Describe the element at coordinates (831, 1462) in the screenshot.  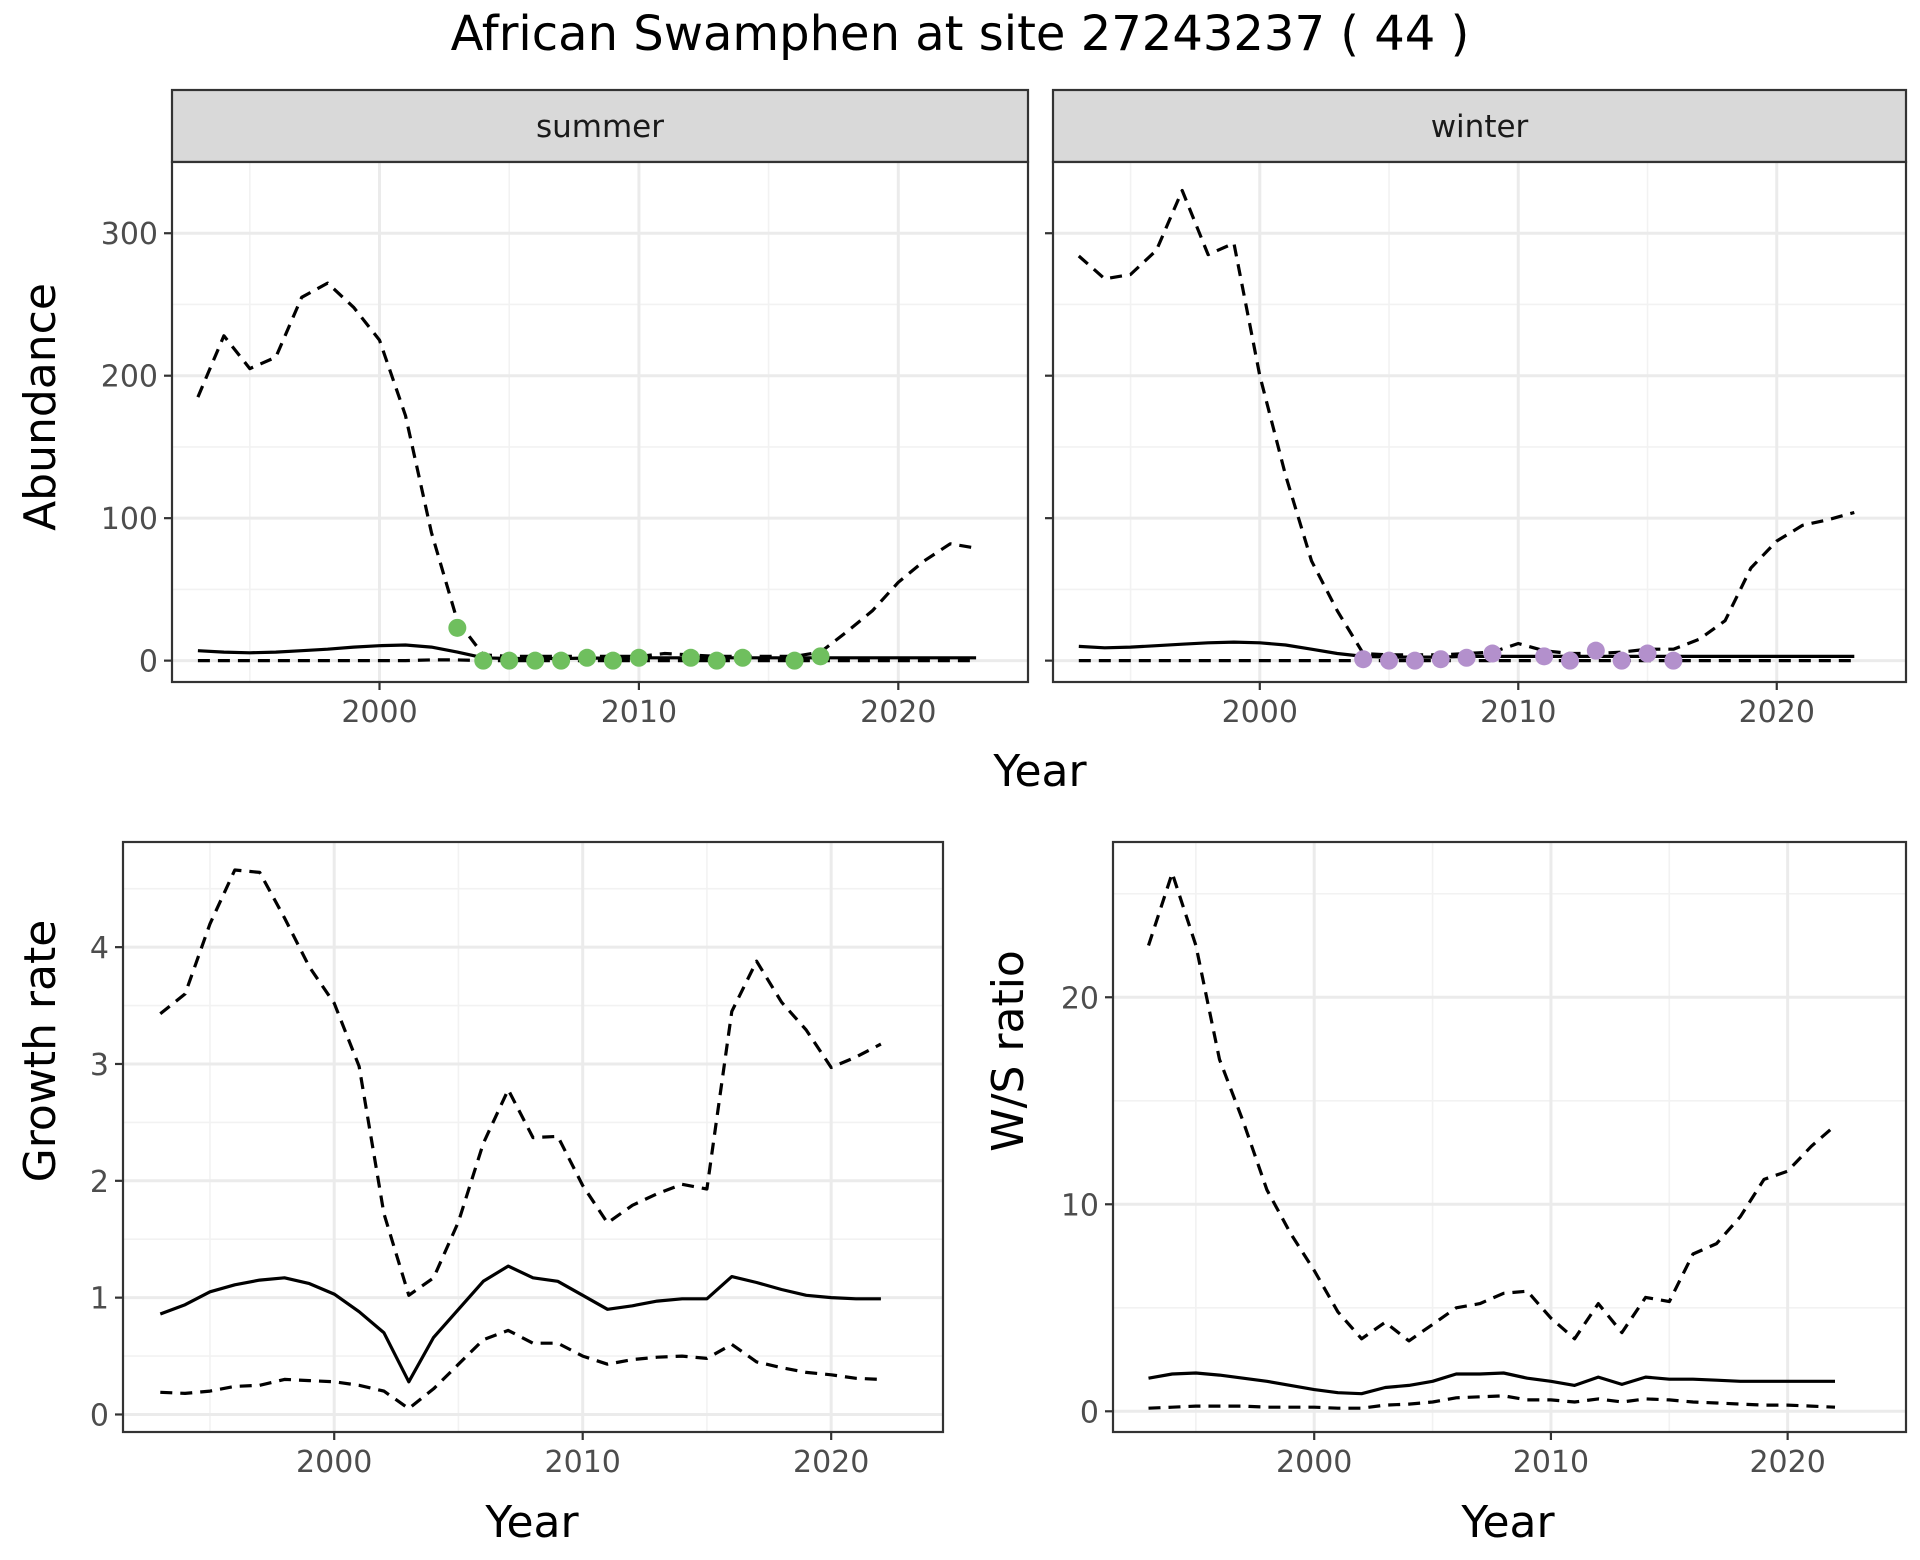
I see `growth-x-tick-label: 2020` at that location.